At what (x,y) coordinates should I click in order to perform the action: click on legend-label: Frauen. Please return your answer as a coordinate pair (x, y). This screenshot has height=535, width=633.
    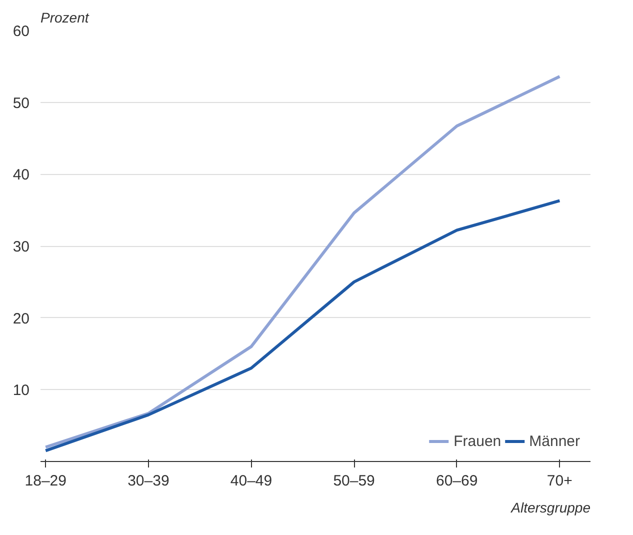
    Looking at the image, I should click on (478, 441).